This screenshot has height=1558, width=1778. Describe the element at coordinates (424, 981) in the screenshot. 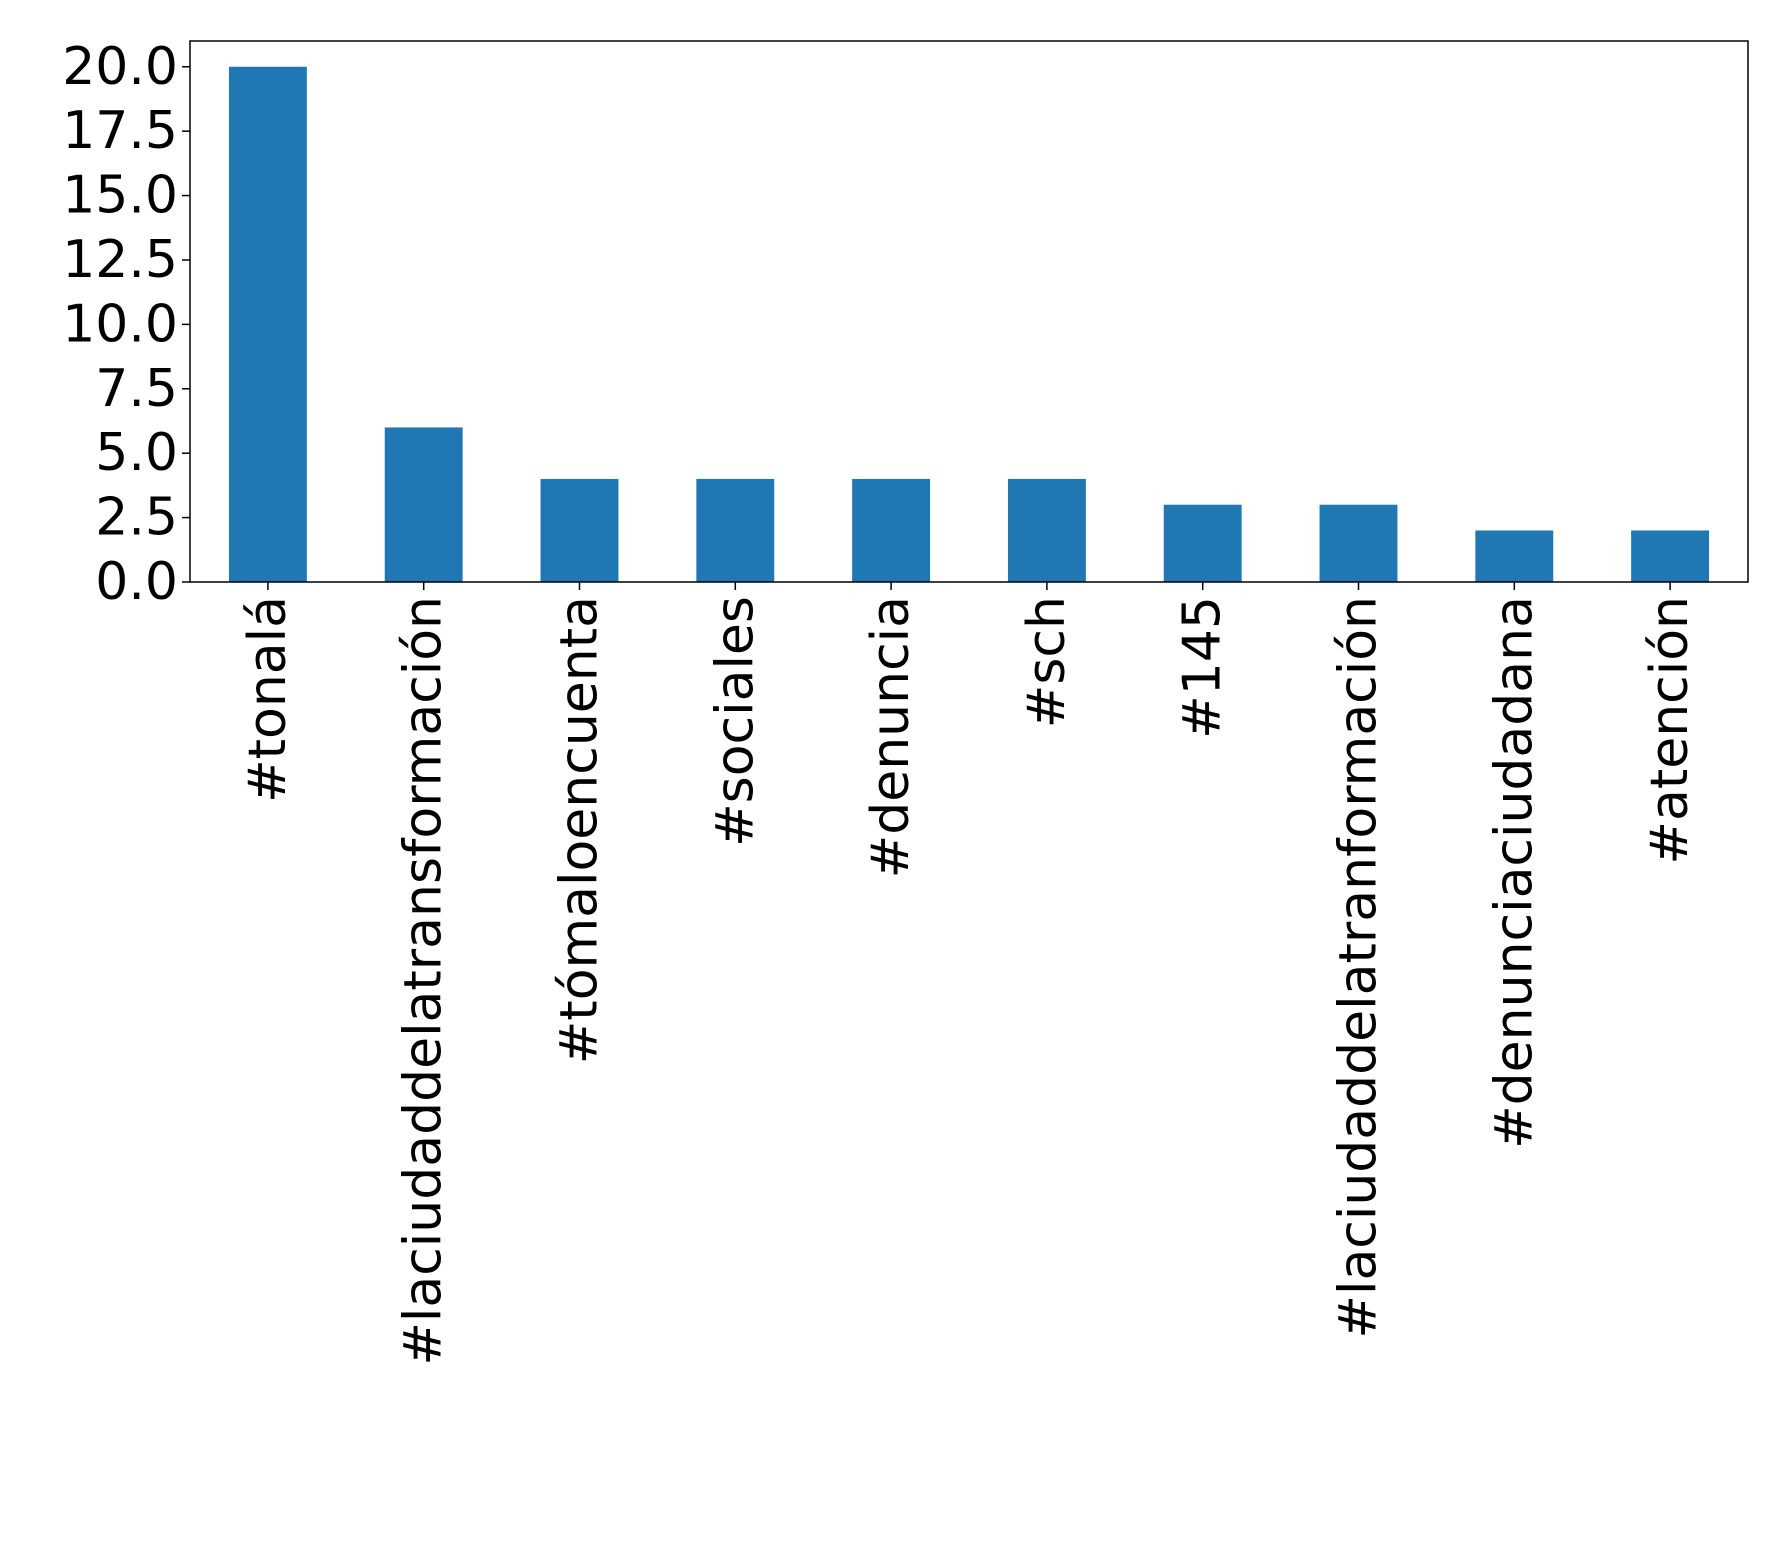

I see `x-tick-label-1: #laciudaddelatransformación` at that location.